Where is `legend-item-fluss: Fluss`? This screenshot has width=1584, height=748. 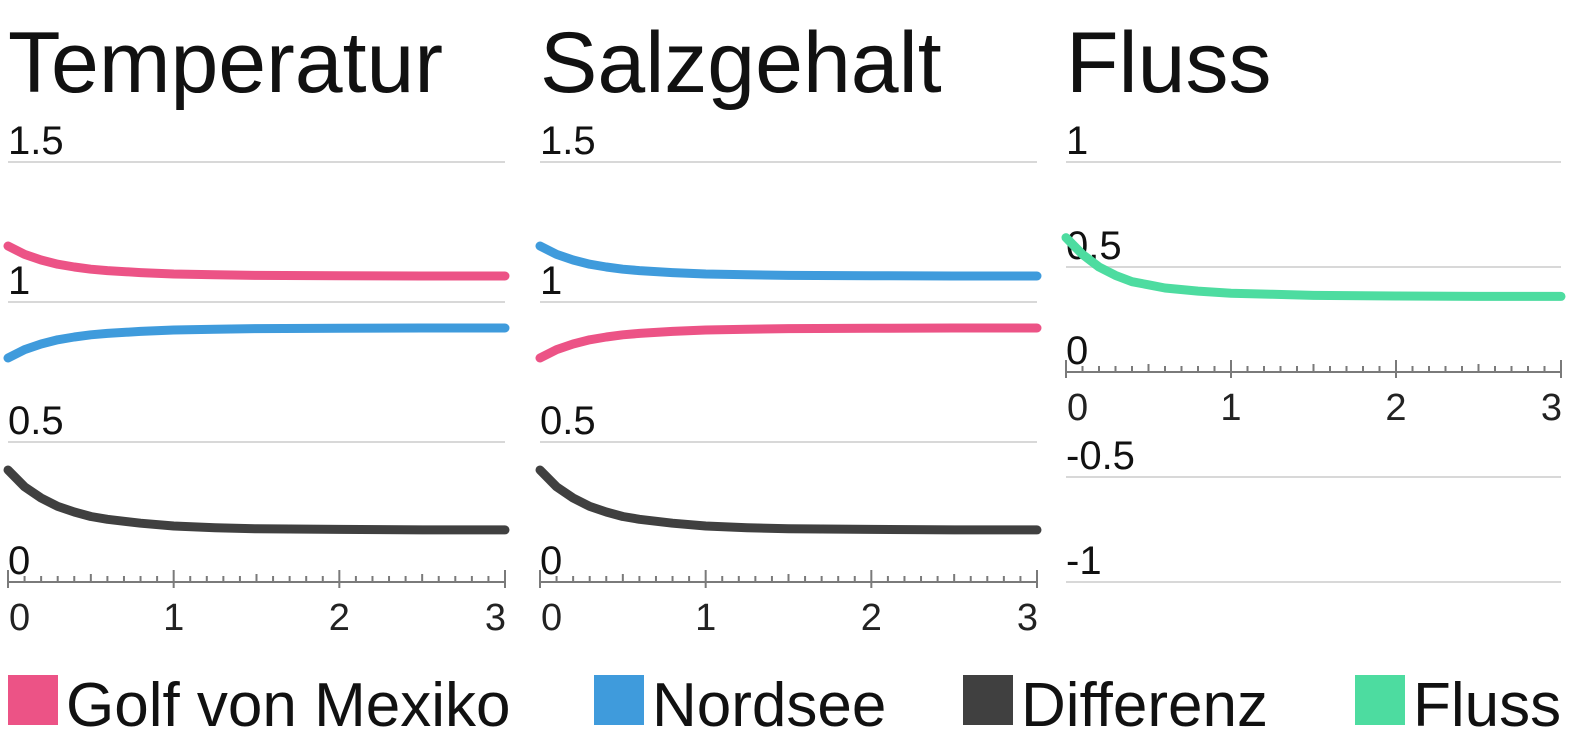
legend-item-fluss: Fluss is located at coordinates (1458, 705).